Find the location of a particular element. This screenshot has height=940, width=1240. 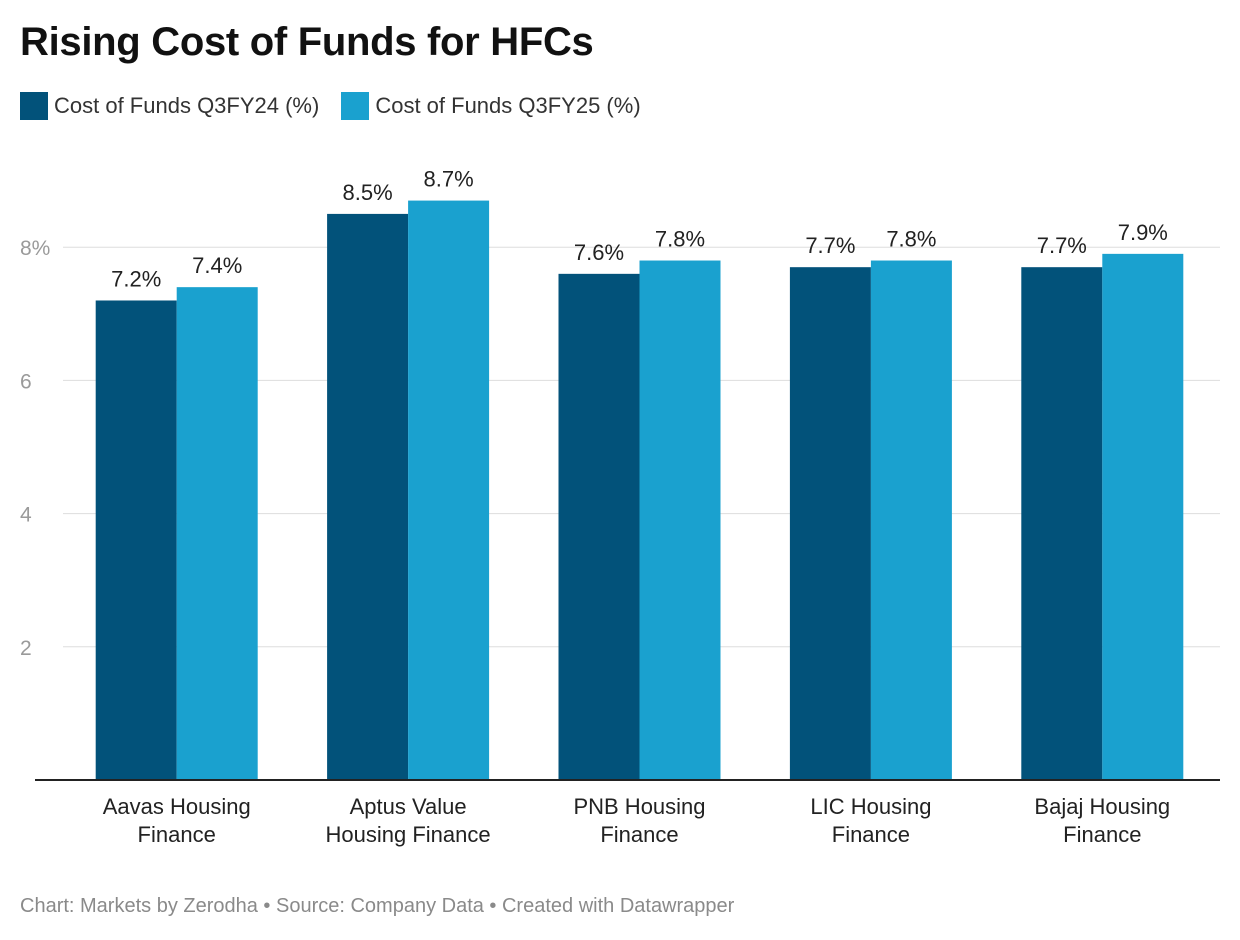

data-label: 7.4% is located at coordinates (217, 265).